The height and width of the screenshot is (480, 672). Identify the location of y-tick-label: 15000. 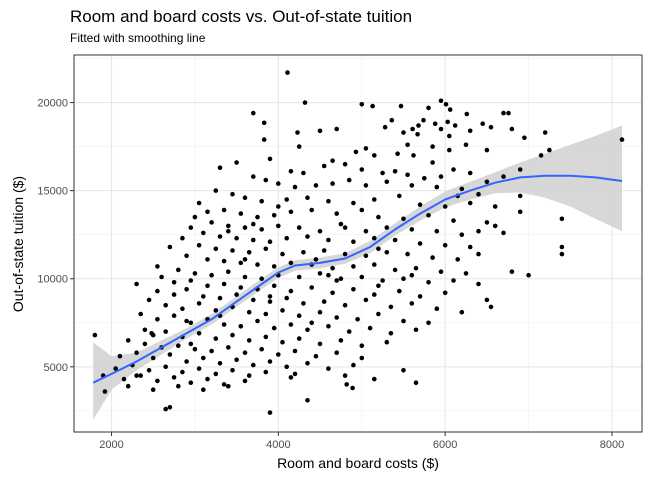
(52, 192).